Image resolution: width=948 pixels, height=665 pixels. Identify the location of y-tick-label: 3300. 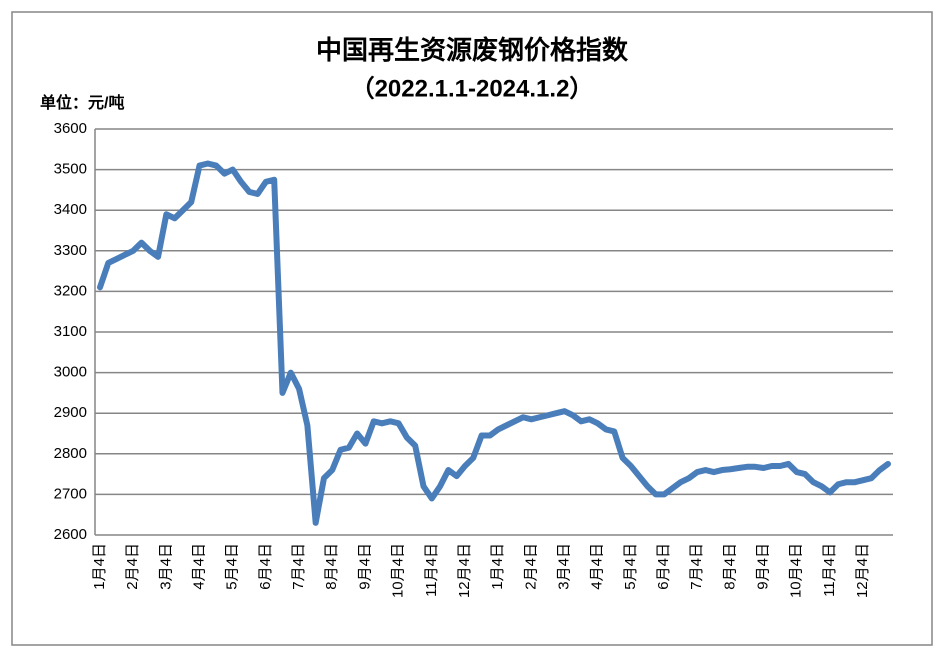
(70, 250).